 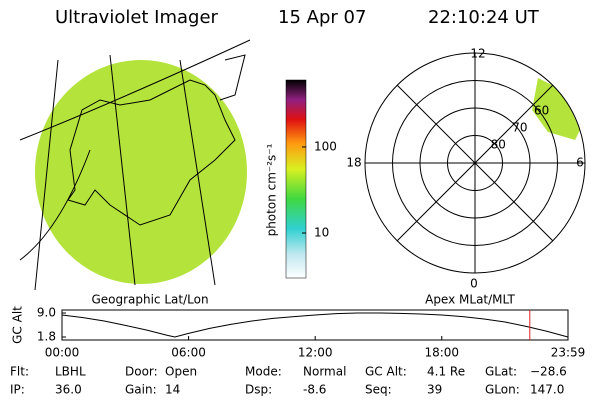 I want to click on x-tick-label: 18:00, so click(x=441, y=353).